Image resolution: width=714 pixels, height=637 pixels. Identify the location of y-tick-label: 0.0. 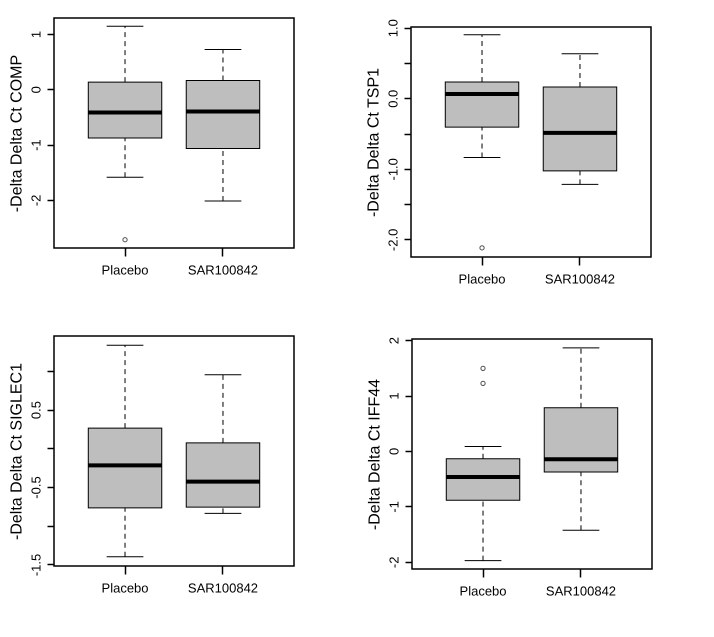
(393, 99).